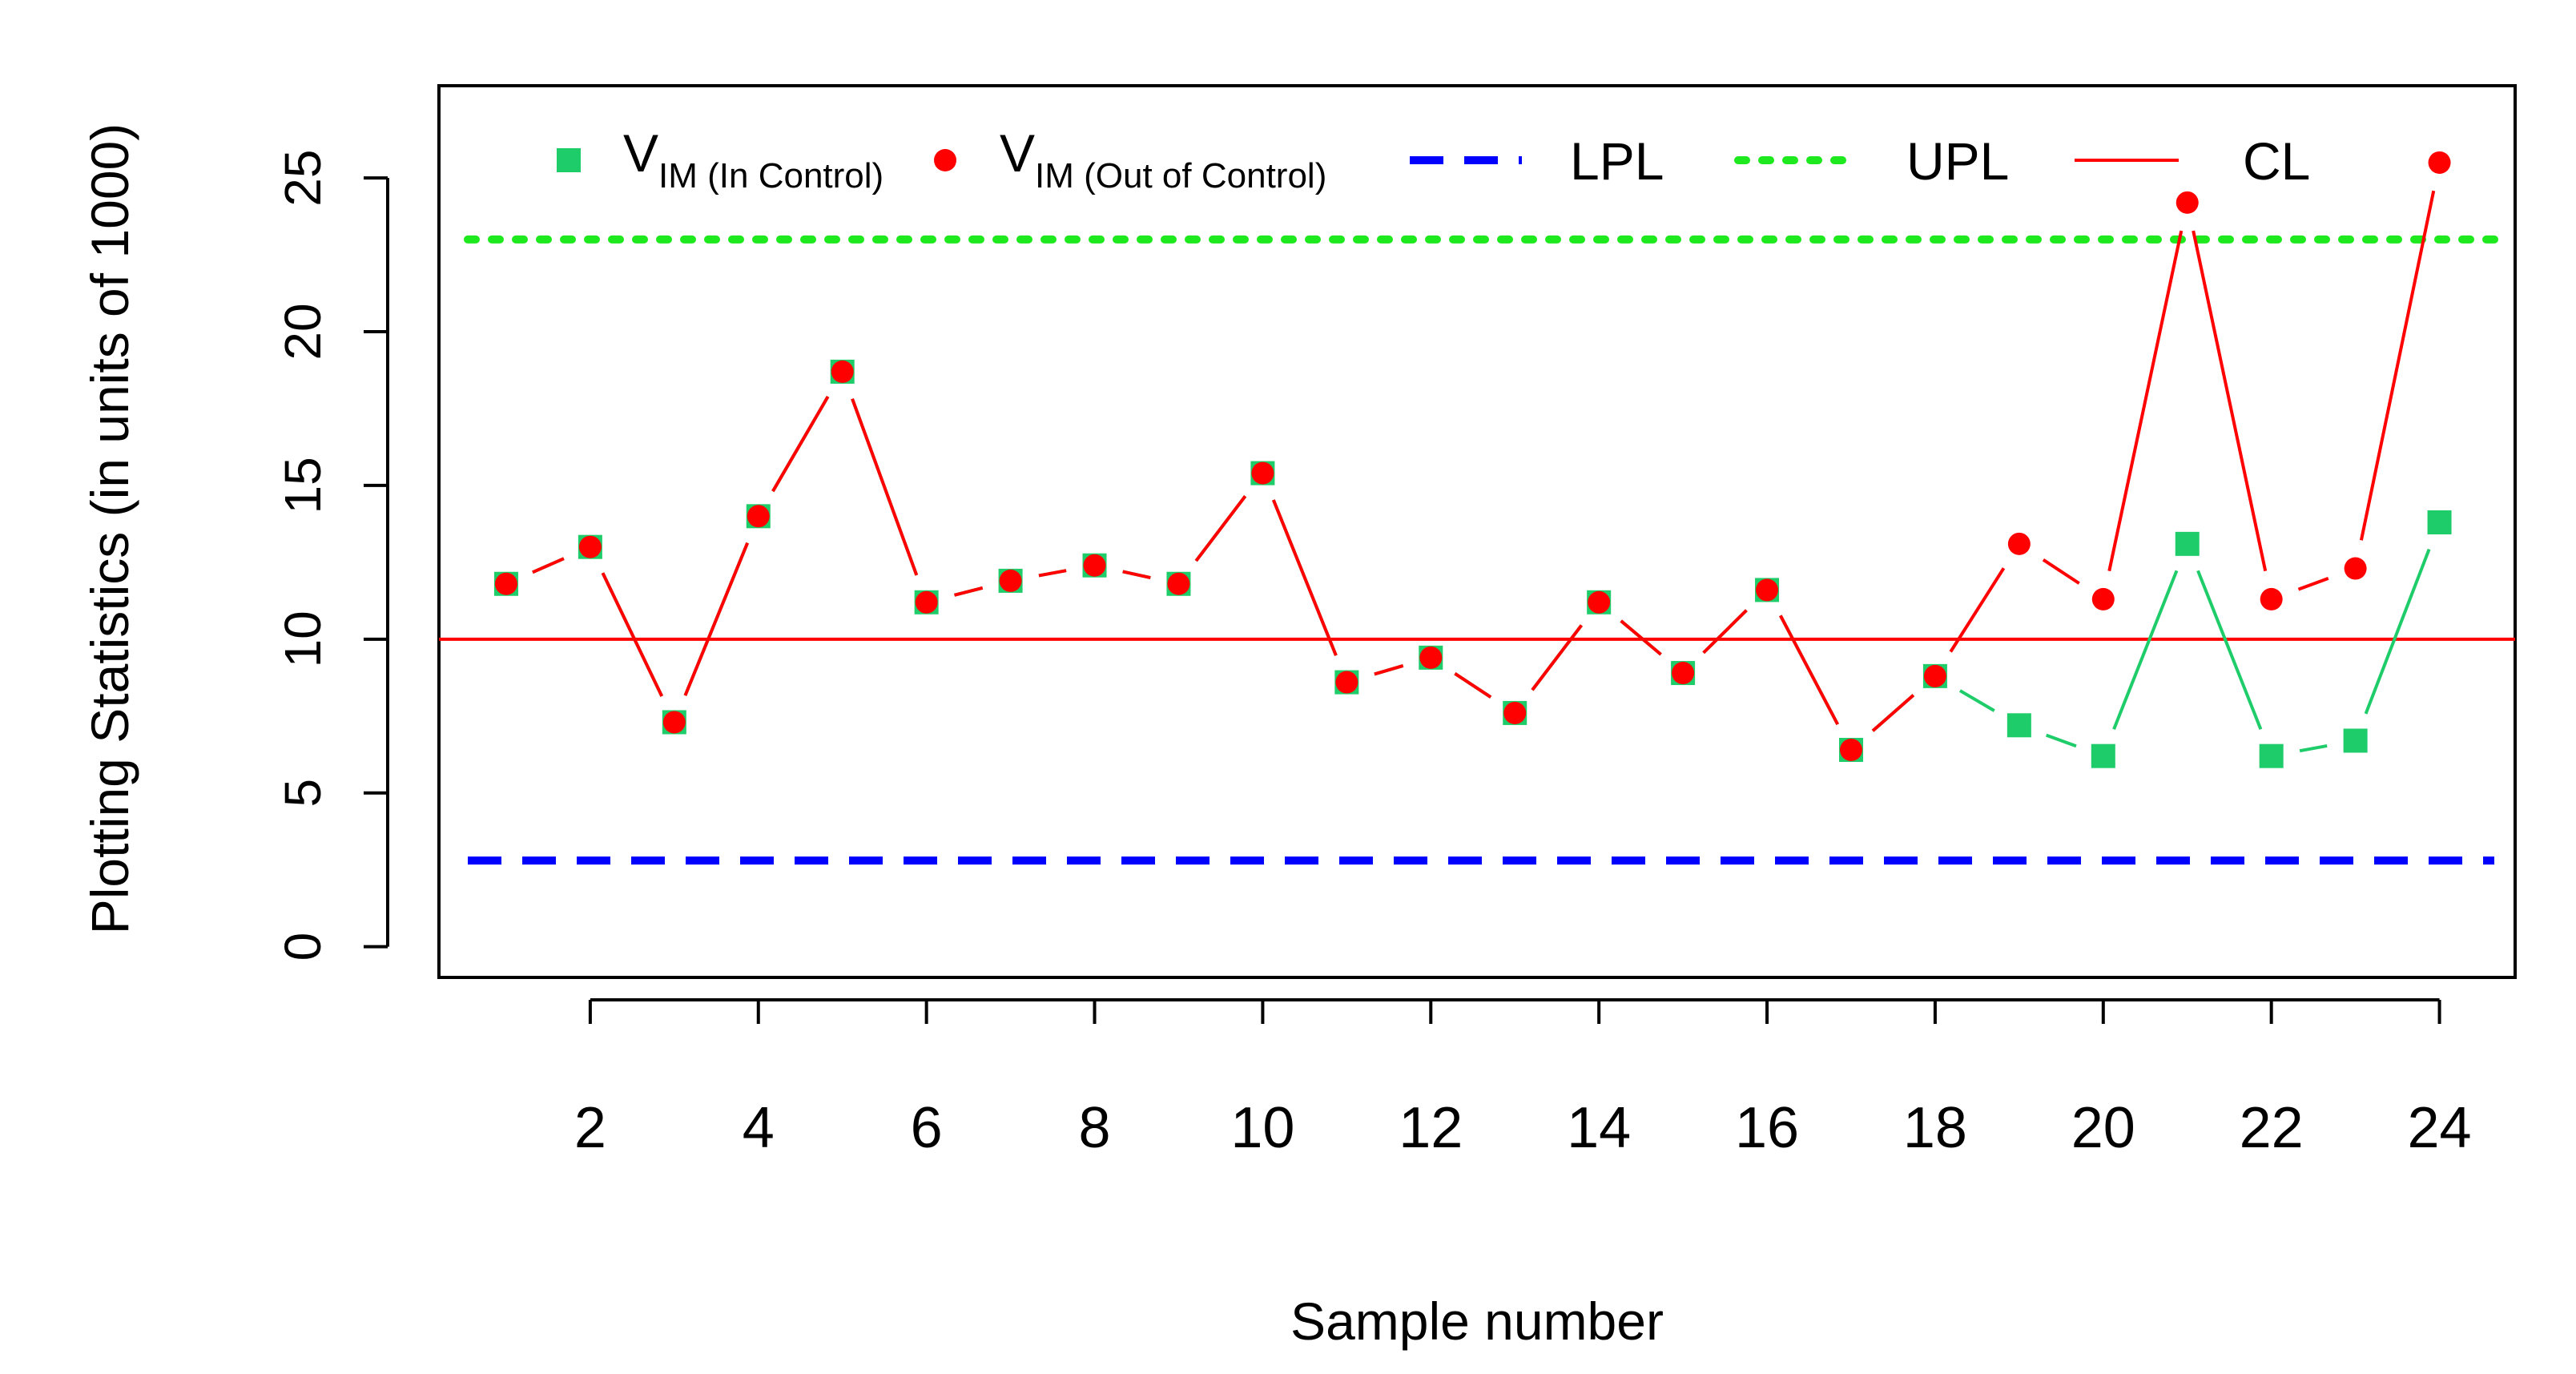 The height and width of the screenshot is (1374, 2576). I want to click on x-tick-label: 8, so click(1095, 1128).